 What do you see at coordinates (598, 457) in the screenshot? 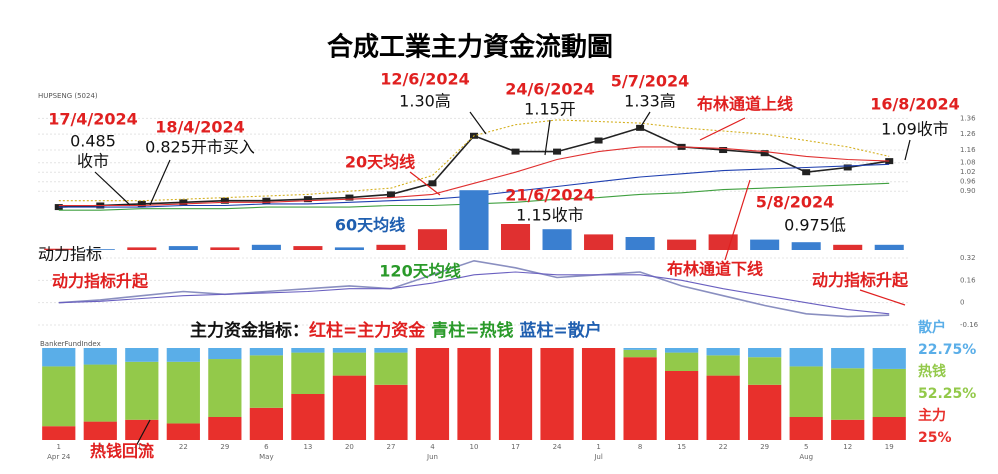
I see `month-label: Jul` at bounding box center [598, 457].